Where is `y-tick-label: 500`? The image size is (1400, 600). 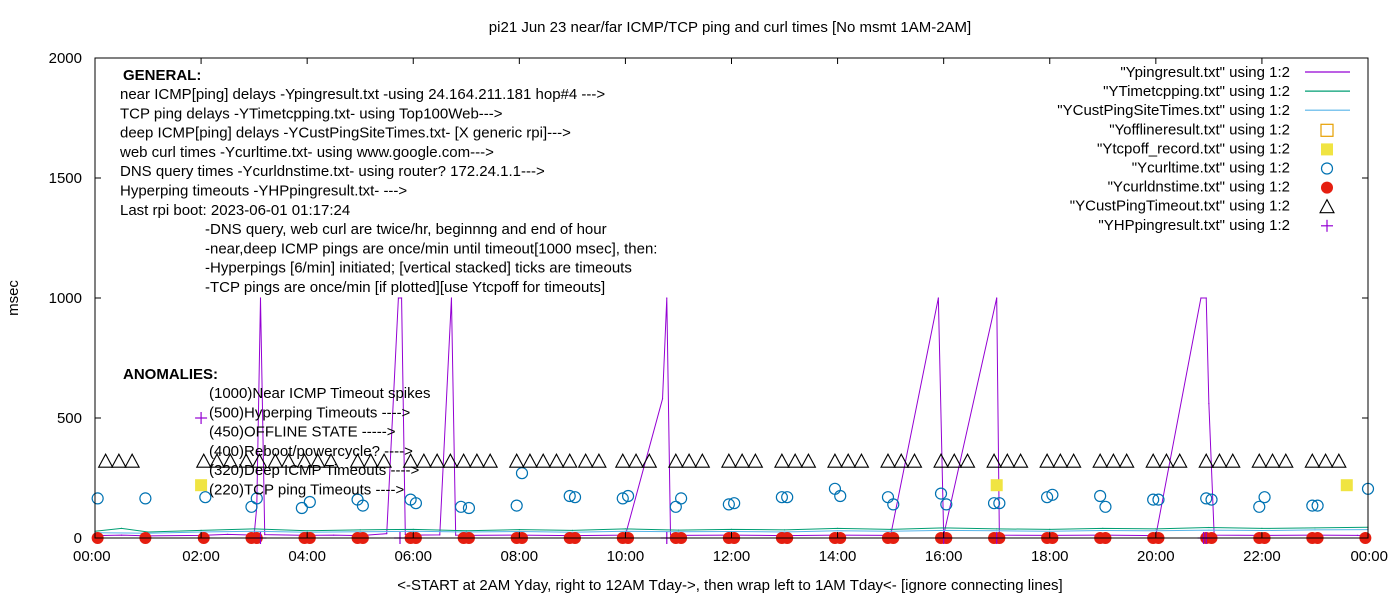 y-tick-label: 500 is located at coordinates (69, 418).